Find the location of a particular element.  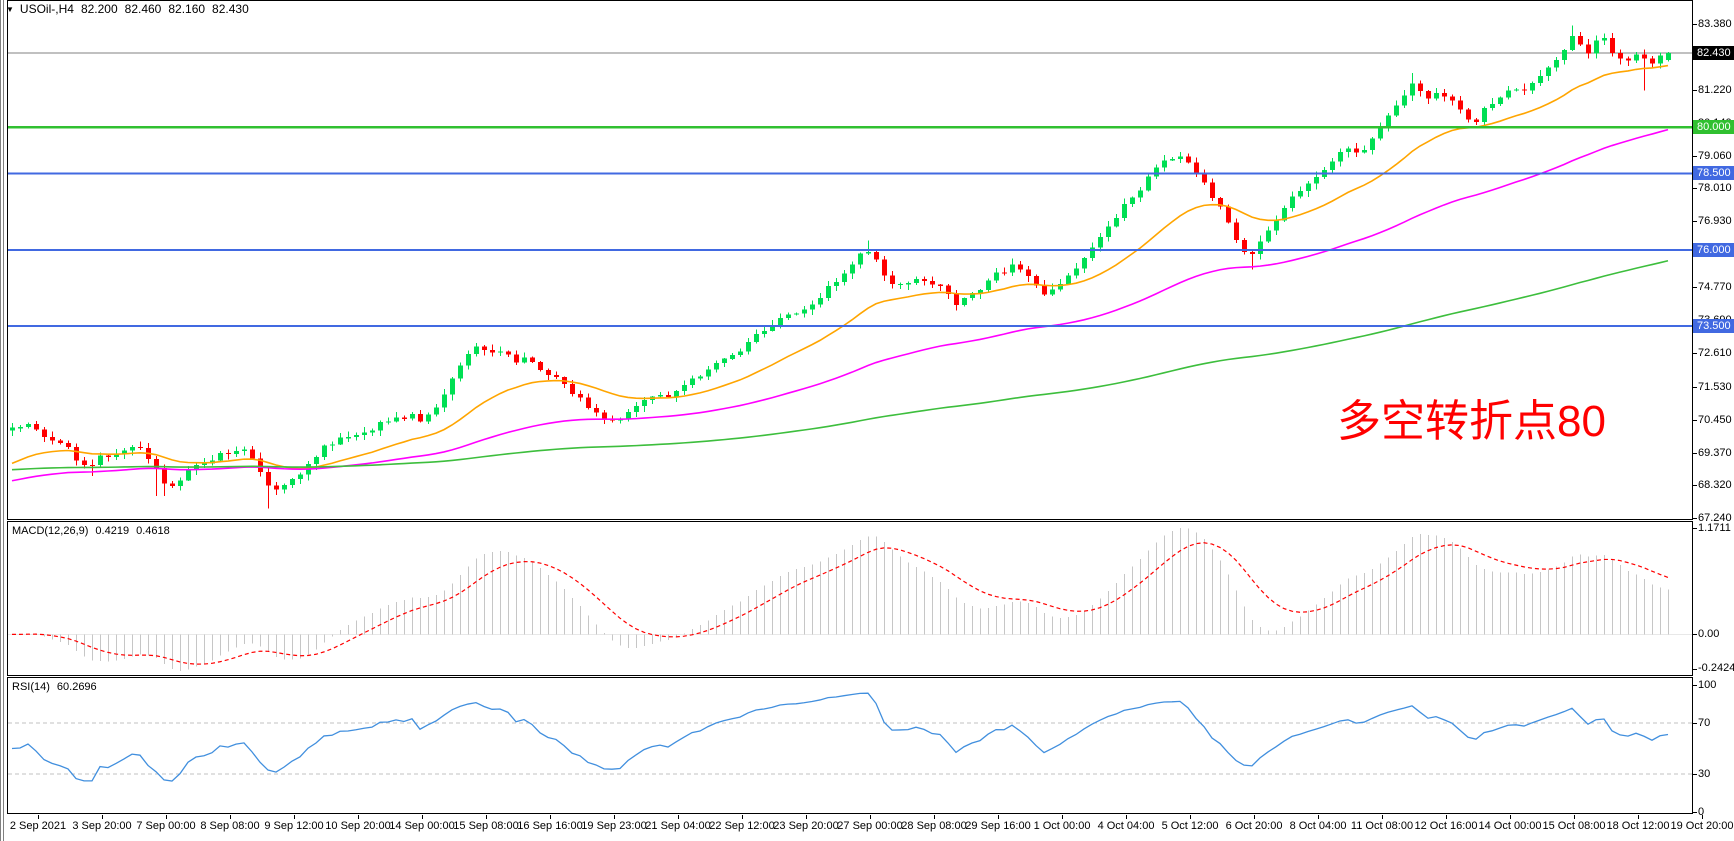

rsi-axis-label: 30 is located at coordinates (1704, 774).